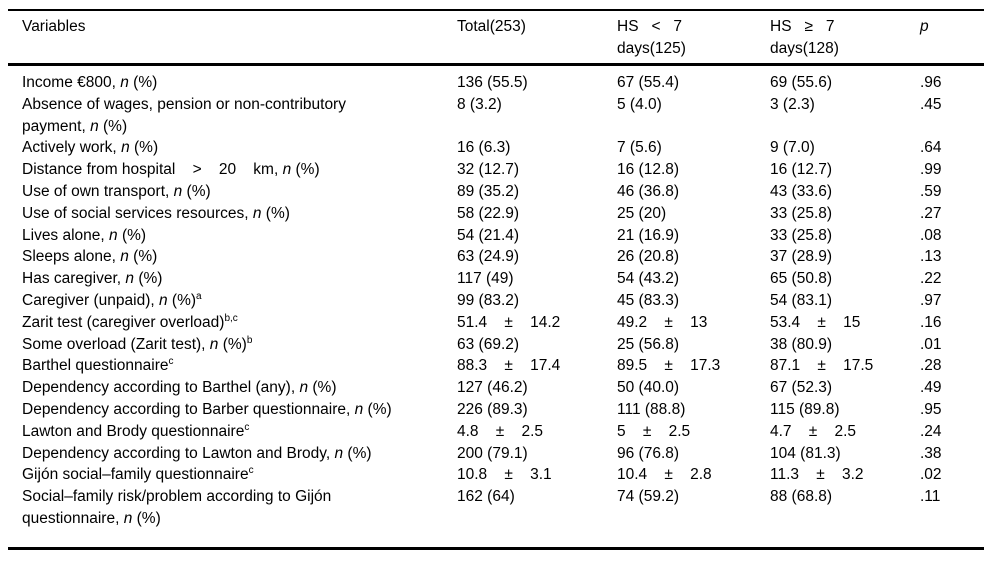 This screenshot has height=562, width=992. What do you see at coordinates (664, 475) in the screenshot?
I see `hs-lt7-value: 10.4 ± 2.8` at bounding box center [664, 475].